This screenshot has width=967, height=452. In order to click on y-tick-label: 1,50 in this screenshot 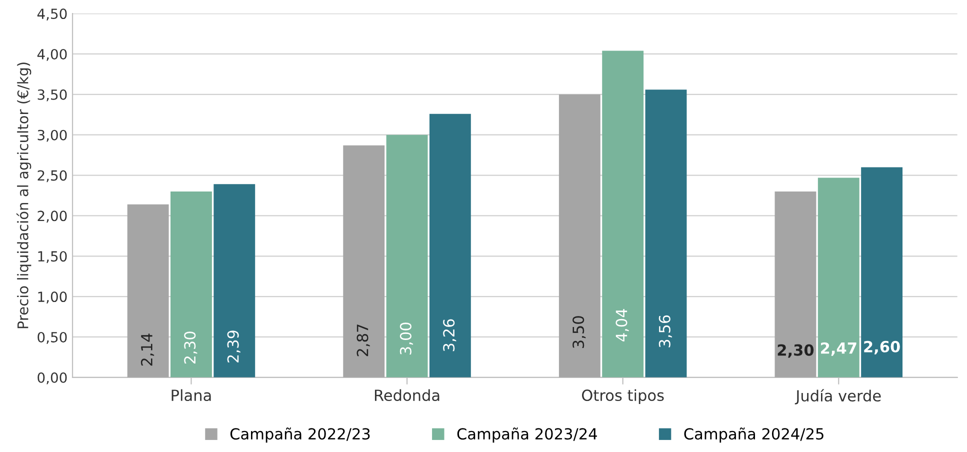, I will do `click(52, 257)`.